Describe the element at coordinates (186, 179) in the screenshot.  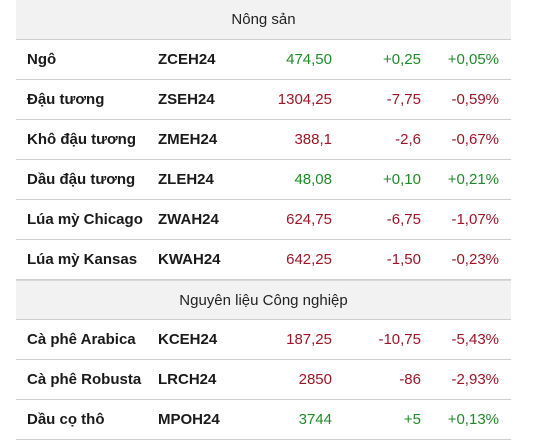
I see `contract-code: ZLEH24` at that location.